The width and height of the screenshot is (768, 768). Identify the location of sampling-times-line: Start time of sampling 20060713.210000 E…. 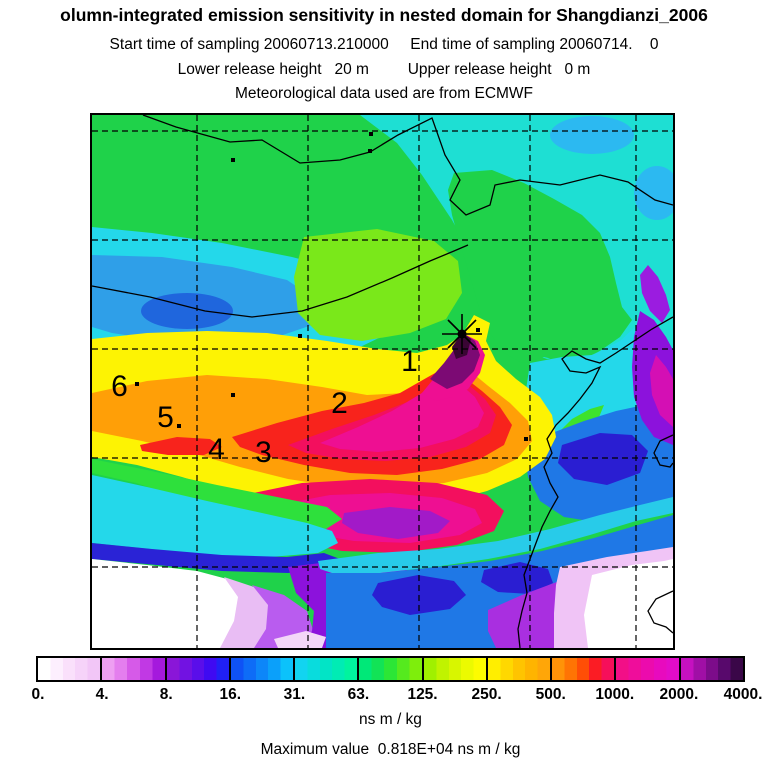
(384, 44).